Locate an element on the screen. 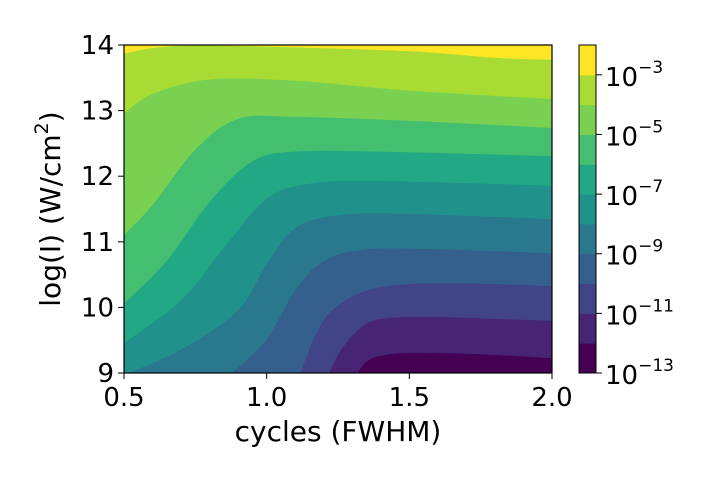 This screenshot has height=480, width=720. x-axis: 0.5 1.0 1.5 2.0 is located at coordinates (338, 393).